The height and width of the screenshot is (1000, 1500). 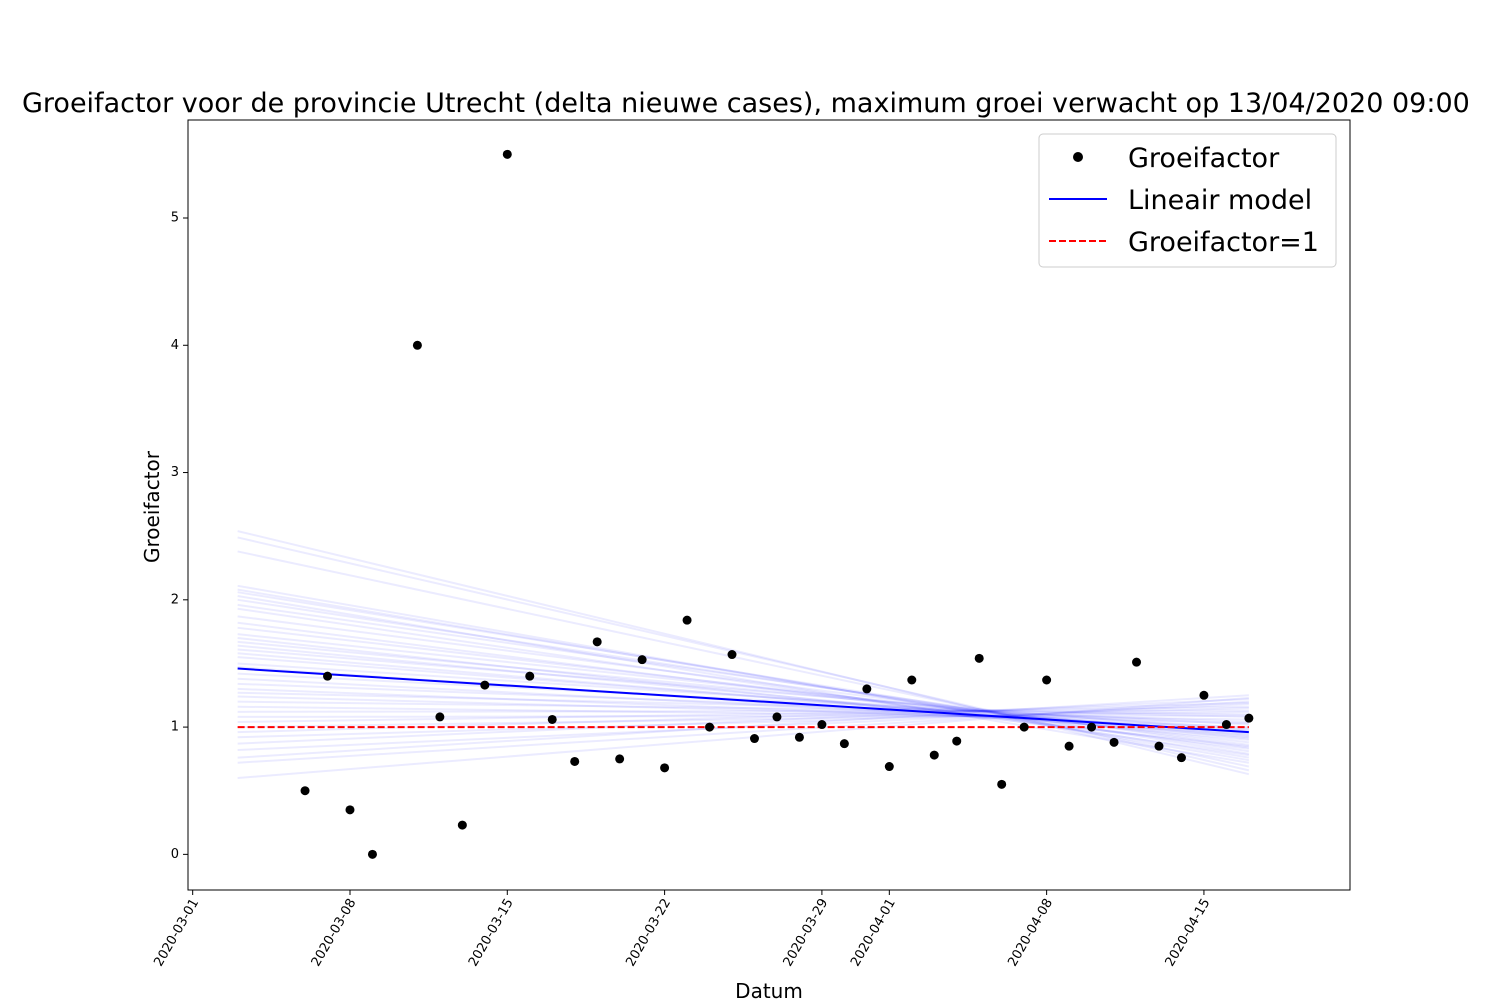 What do you see at coordinates (175, 727) in the screenshot?
I see `y-tick-label-1: 1` at bounding box center [175, 727].